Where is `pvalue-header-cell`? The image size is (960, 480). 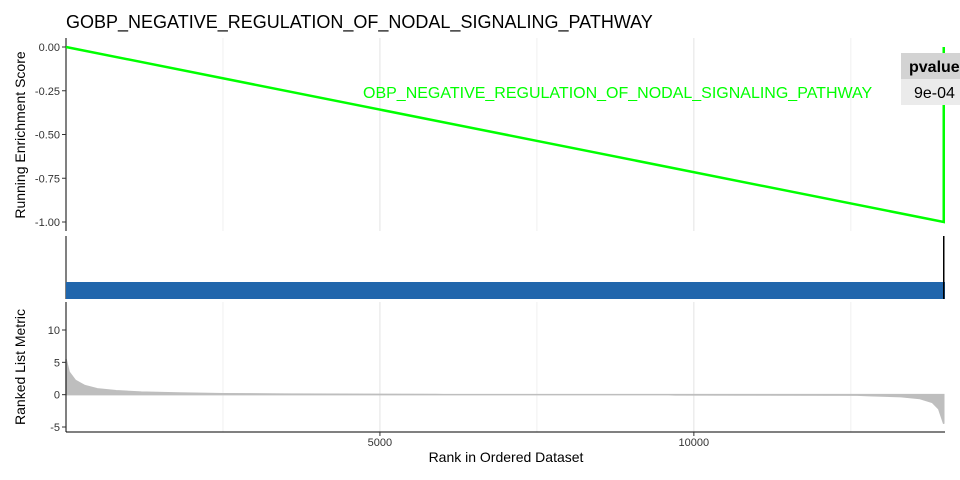 pvalue-header-cell is located at coordinates (930, 66).